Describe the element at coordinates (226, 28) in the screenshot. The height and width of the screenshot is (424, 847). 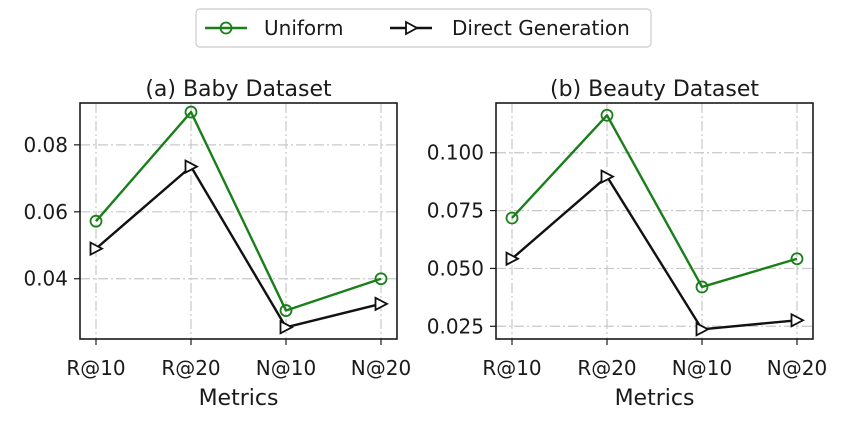
I see `legend-marker-uniform` at that location.